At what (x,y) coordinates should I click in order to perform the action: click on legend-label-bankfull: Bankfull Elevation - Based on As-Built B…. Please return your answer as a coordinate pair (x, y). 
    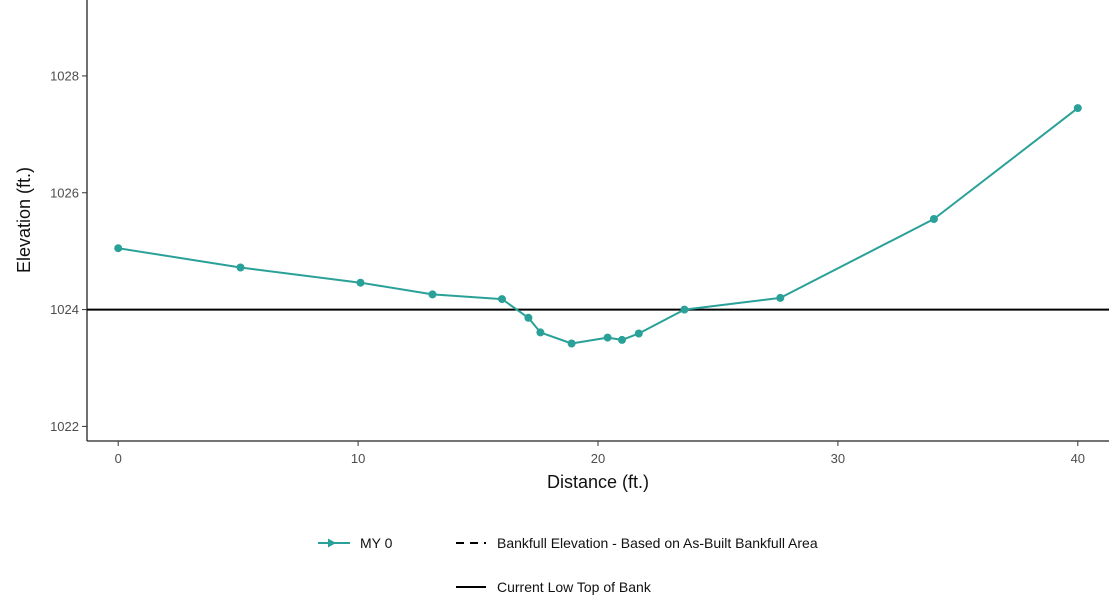
    Looking at the image, I should click on (657, 543).